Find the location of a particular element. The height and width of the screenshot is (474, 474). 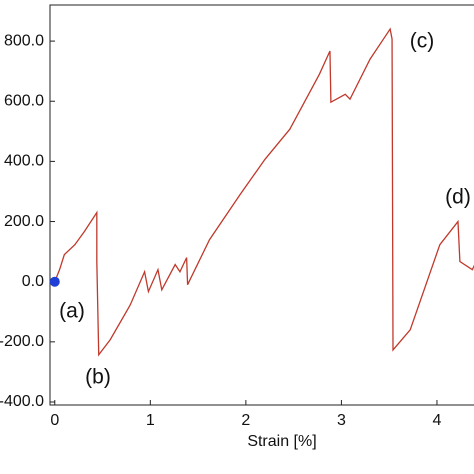

annotation: (b) is located at coordinates (98, 377).